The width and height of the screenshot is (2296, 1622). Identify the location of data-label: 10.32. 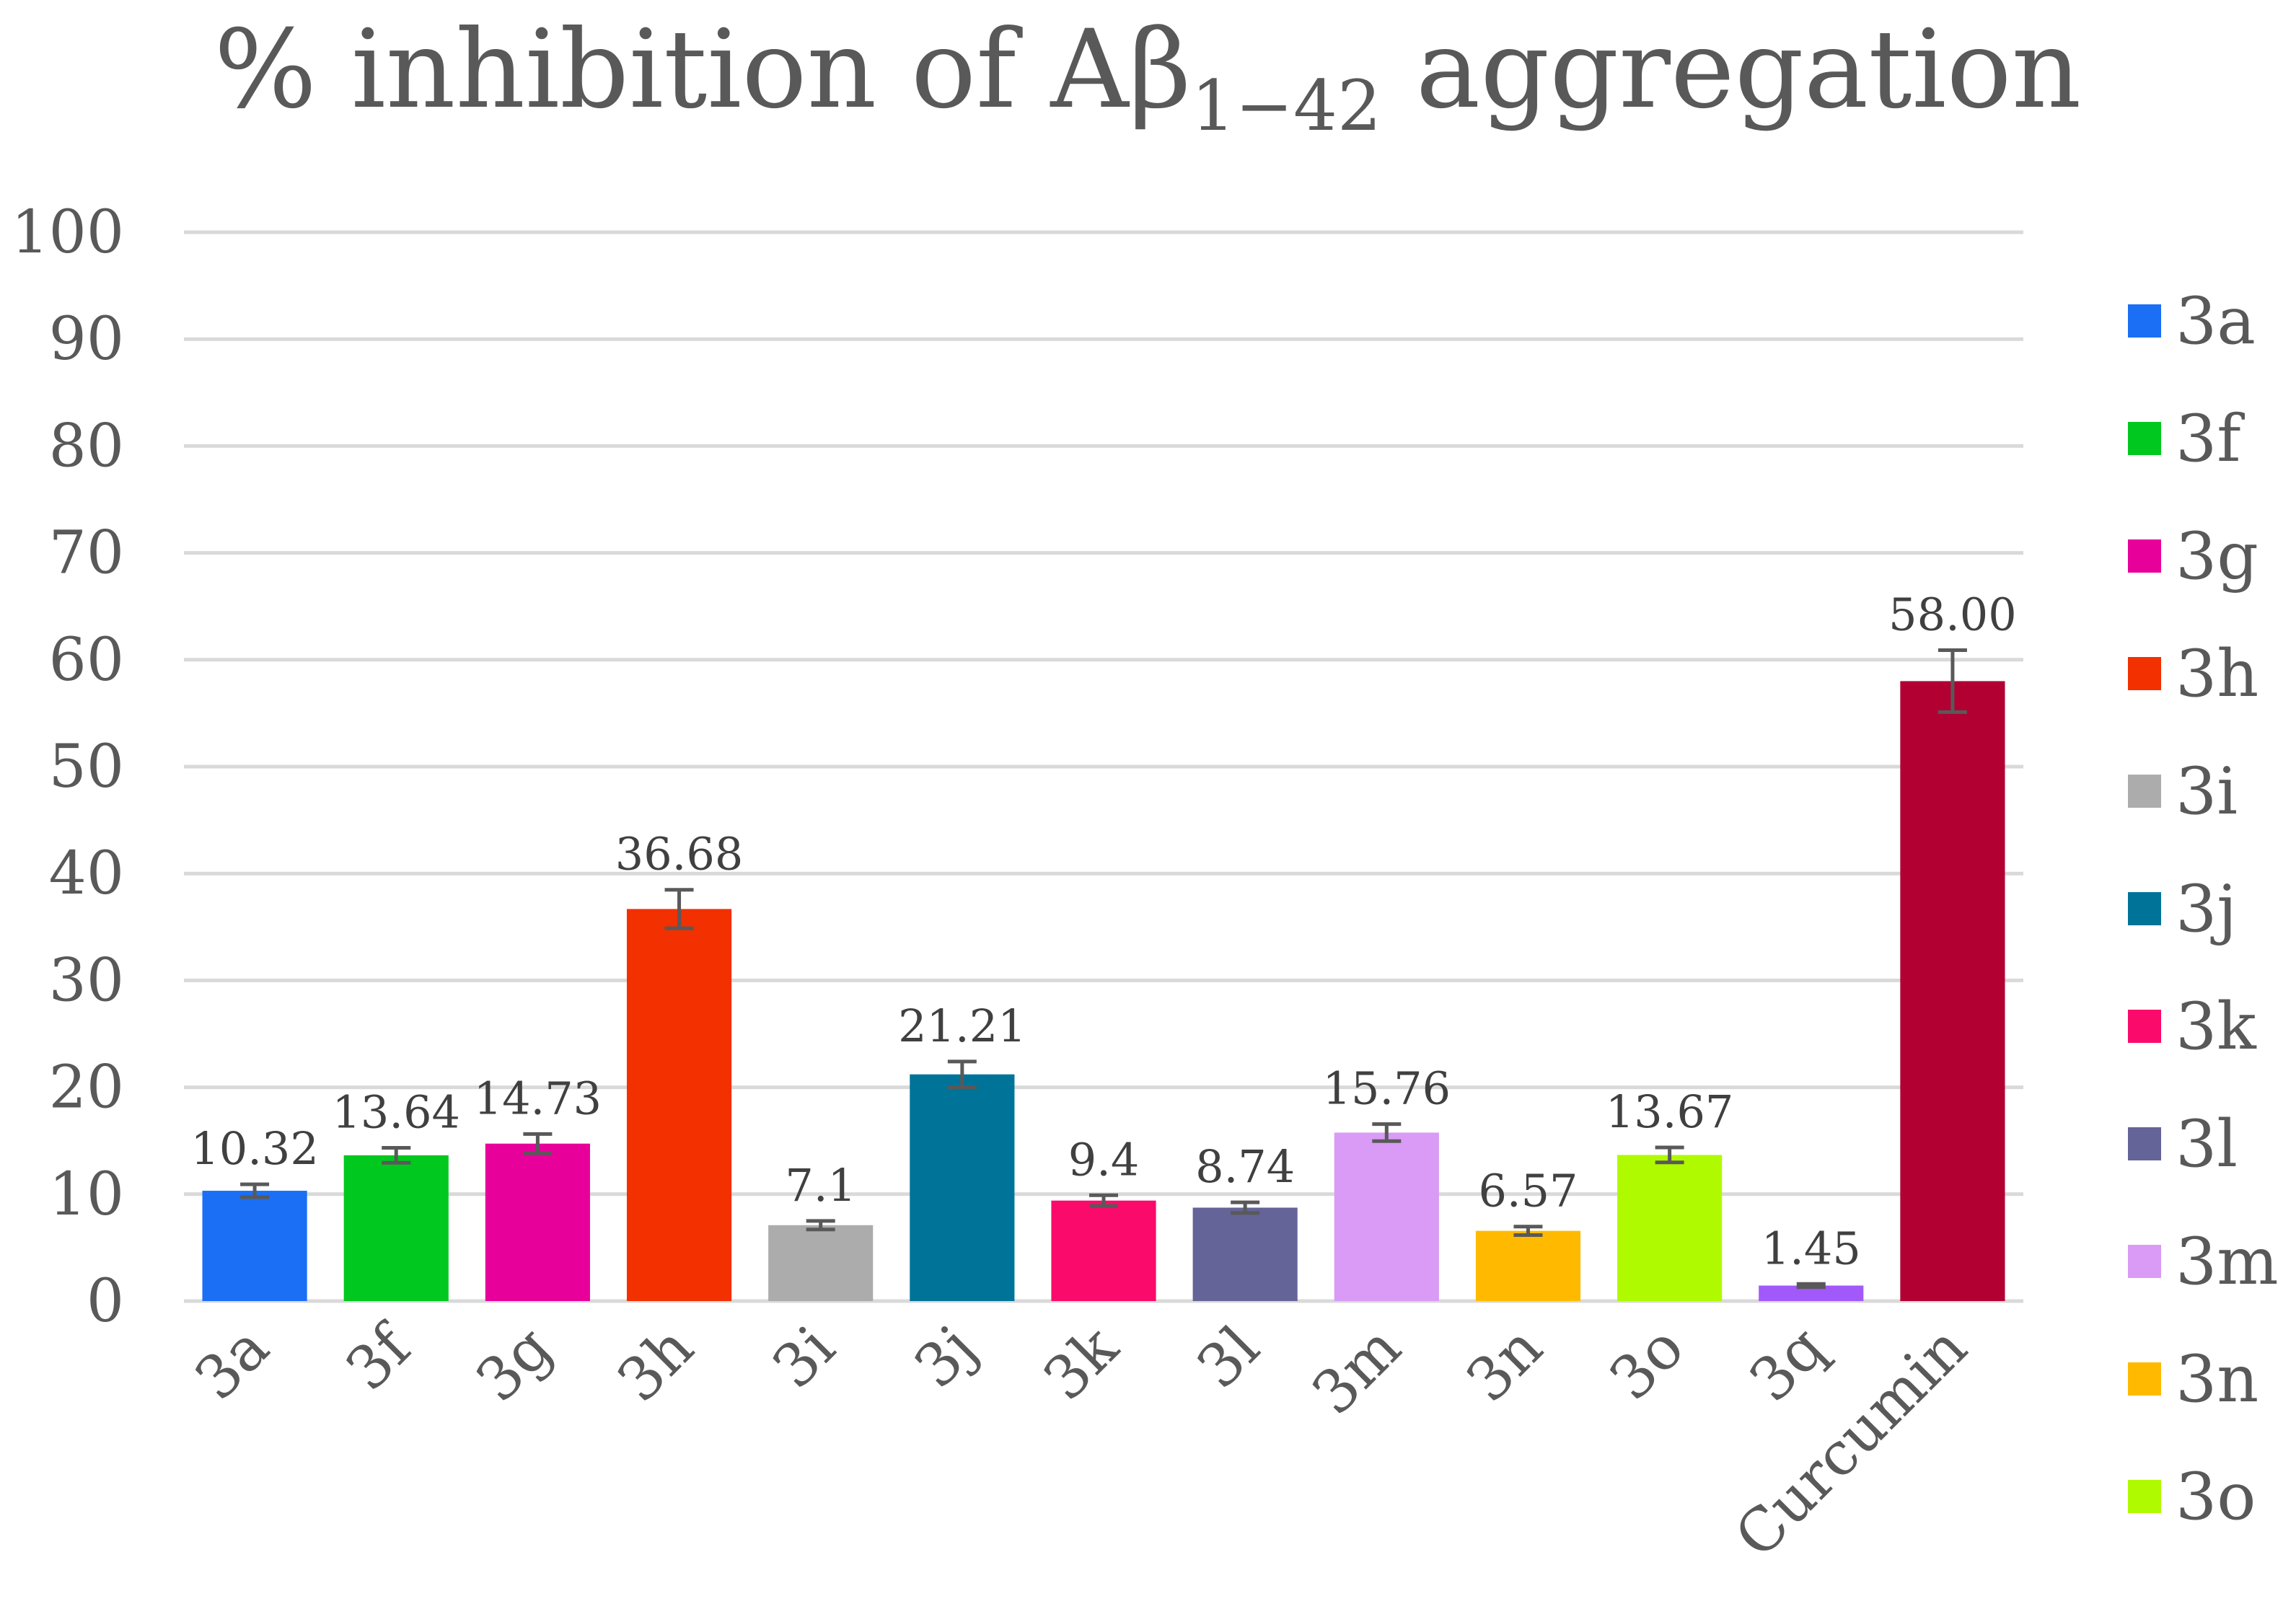
(255, 1149).